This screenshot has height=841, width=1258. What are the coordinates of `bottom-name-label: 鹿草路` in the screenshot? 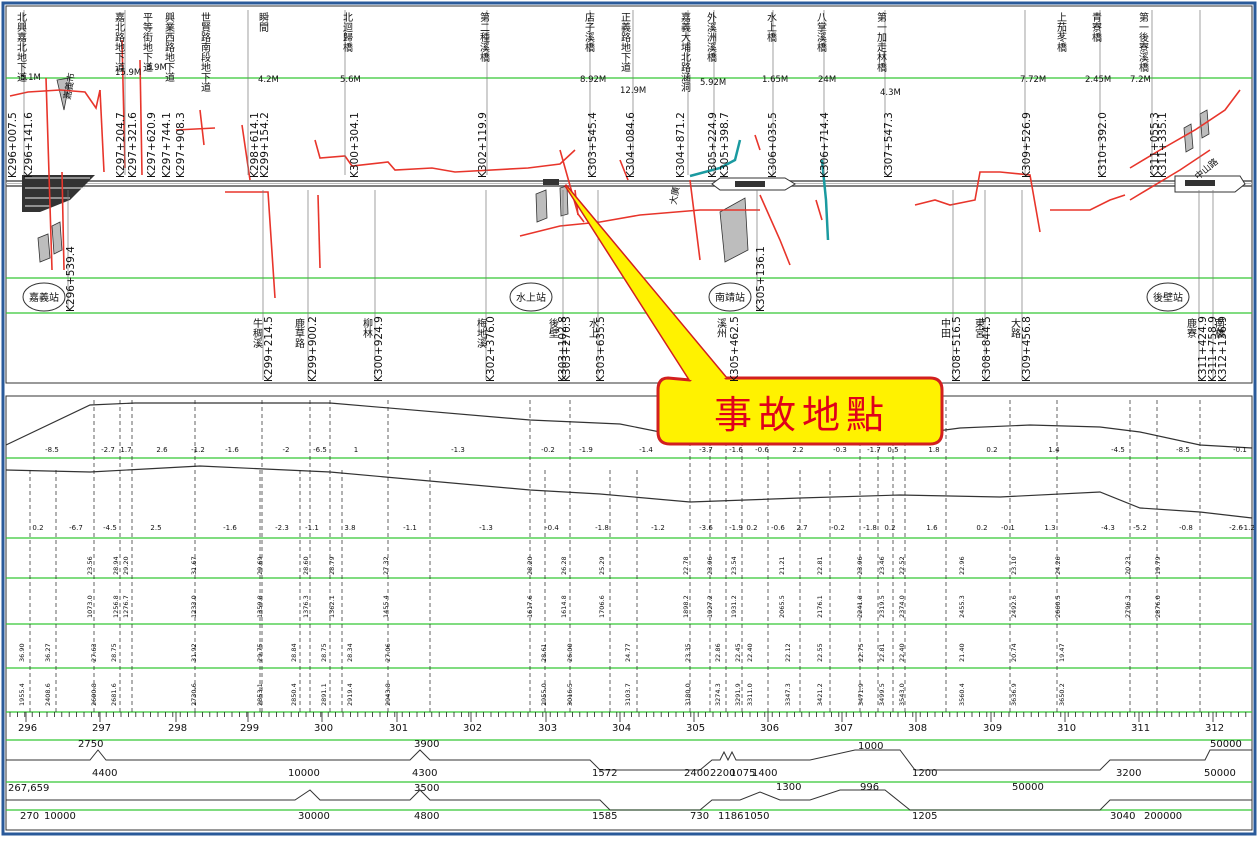 It's located at (299, 333).